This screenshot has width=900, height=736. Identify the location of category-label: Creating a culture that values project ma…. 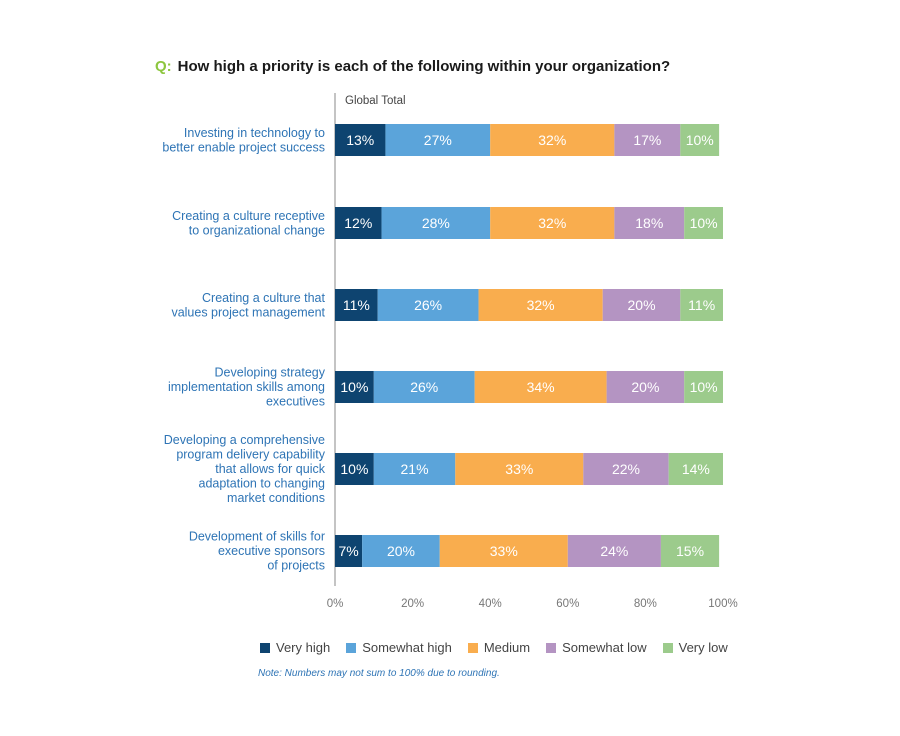
(248, 305).